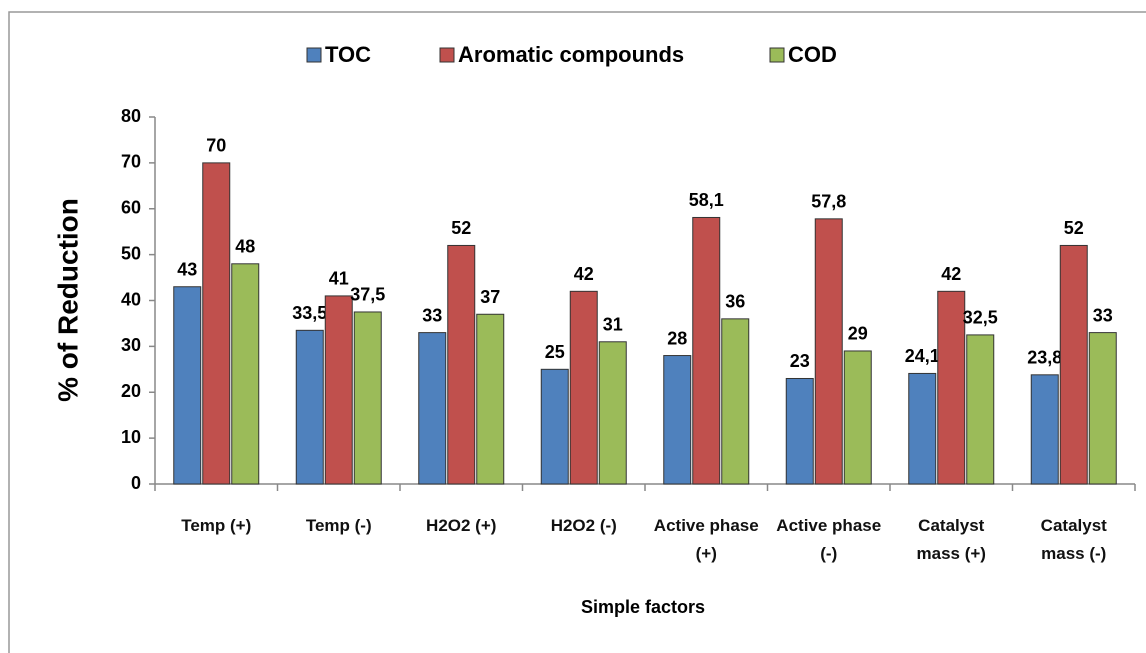  I want to click on data-label: 48, so click(245, 247).